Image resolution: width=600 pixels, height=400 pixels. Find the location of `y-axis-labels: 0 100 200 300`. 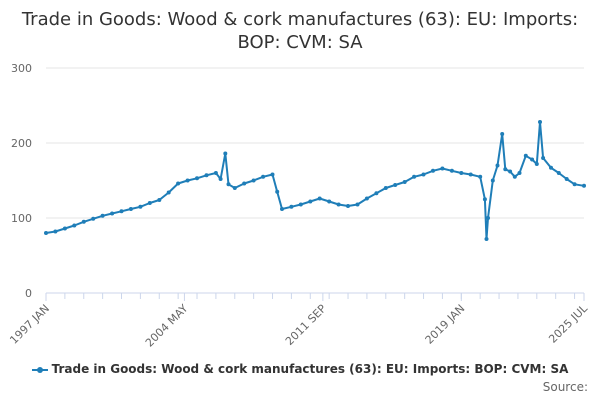

y-axis-labels: 0 100 200 300 is located at coordinates (21, 181).